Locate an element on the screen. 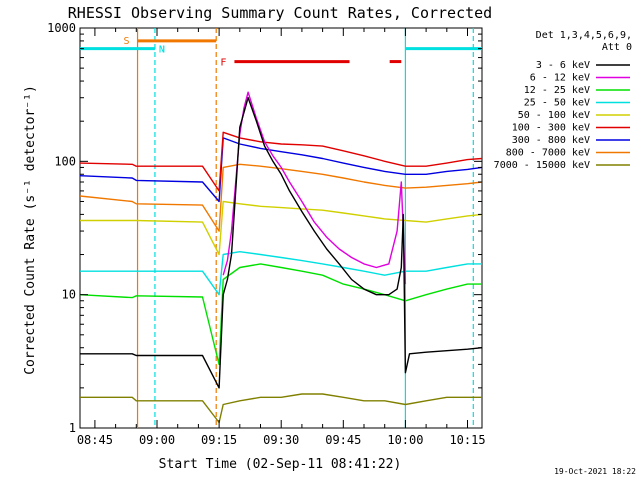 The width and height of the screenshot is (640, 480). legend-label-6: 300 - 800 keV is located at coordinates (551, 140).